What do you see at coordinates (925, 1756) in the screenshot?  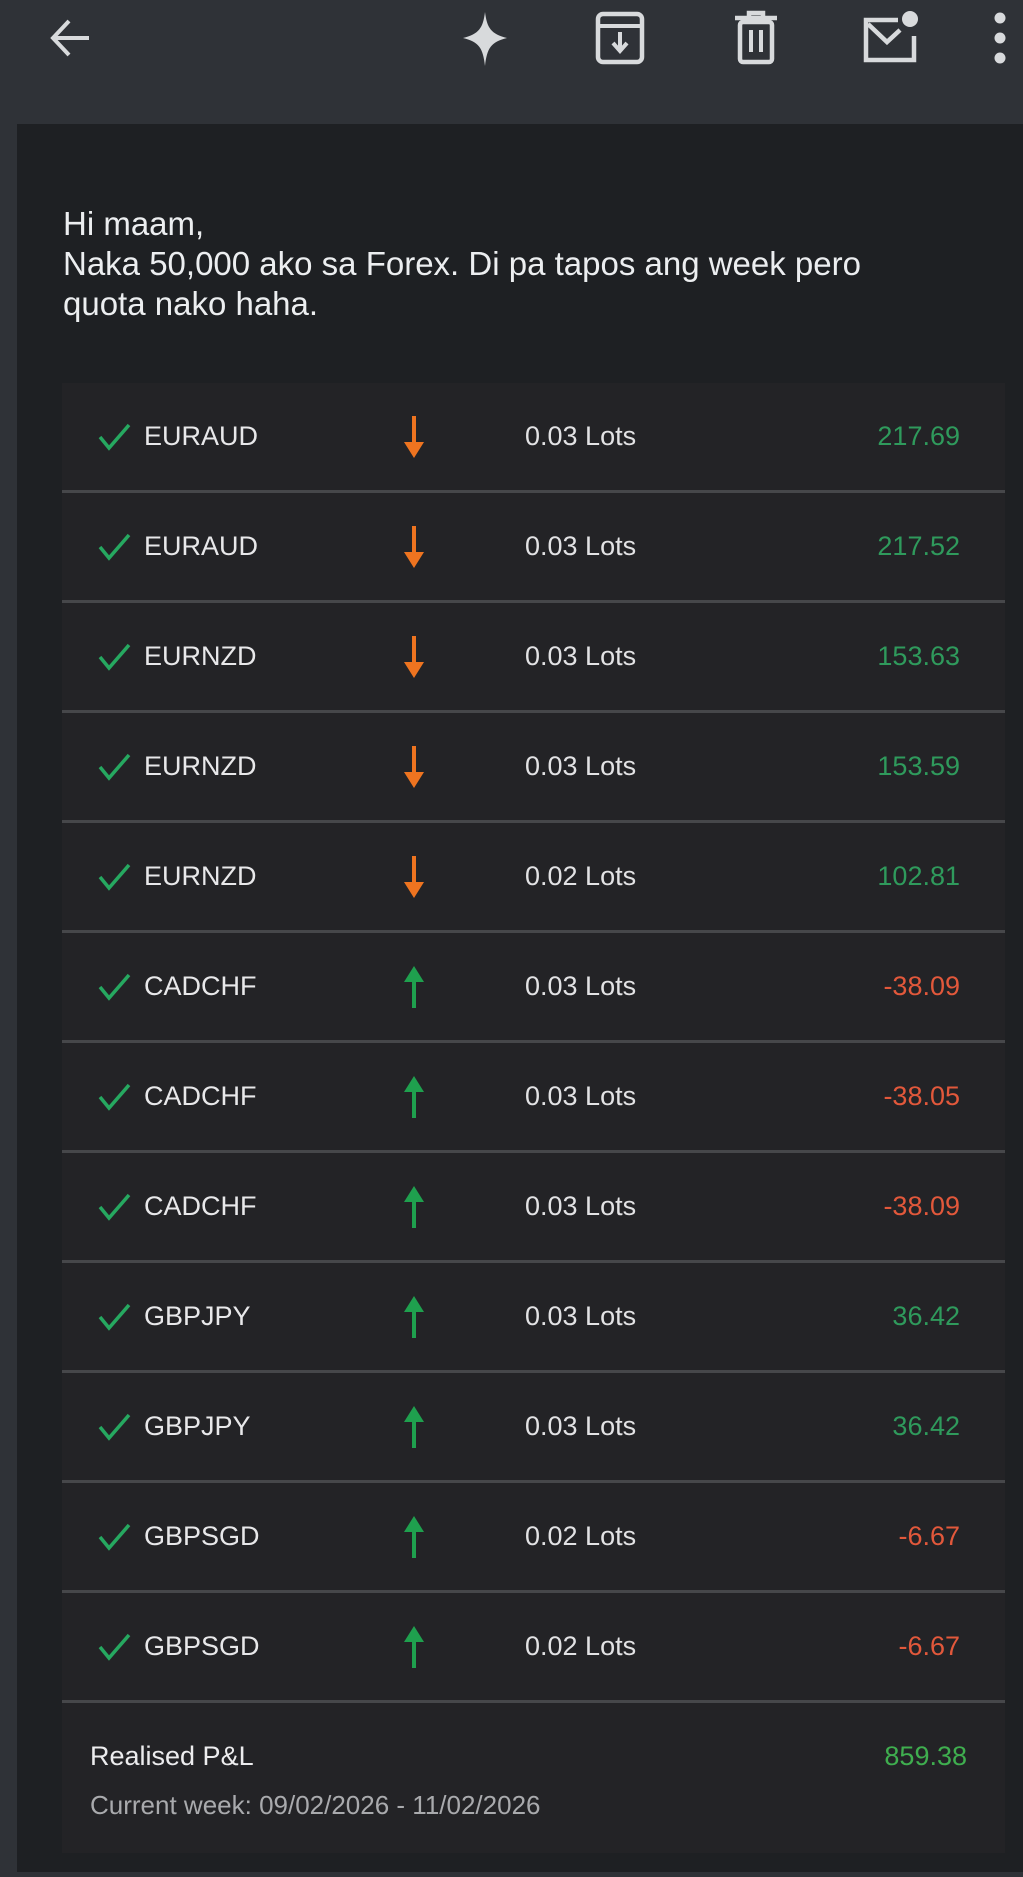 I see `realised-pnl-value: 859.38` at bounding box center [925, 1756].